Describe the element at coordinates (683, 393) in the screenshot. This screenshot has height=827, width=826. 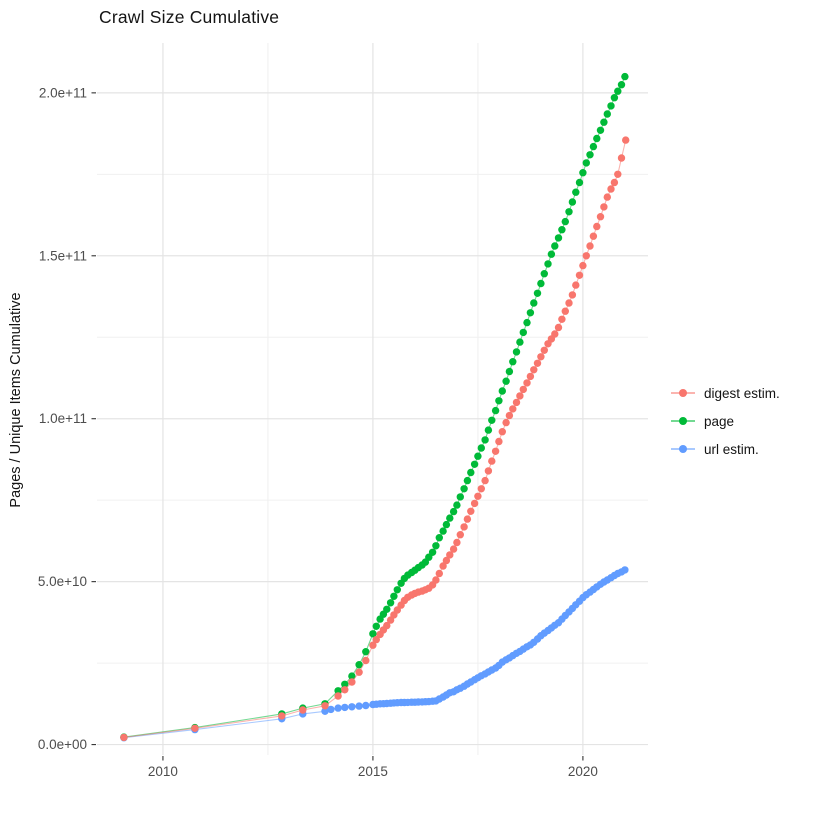
I see `legend-key-icon` at that location.